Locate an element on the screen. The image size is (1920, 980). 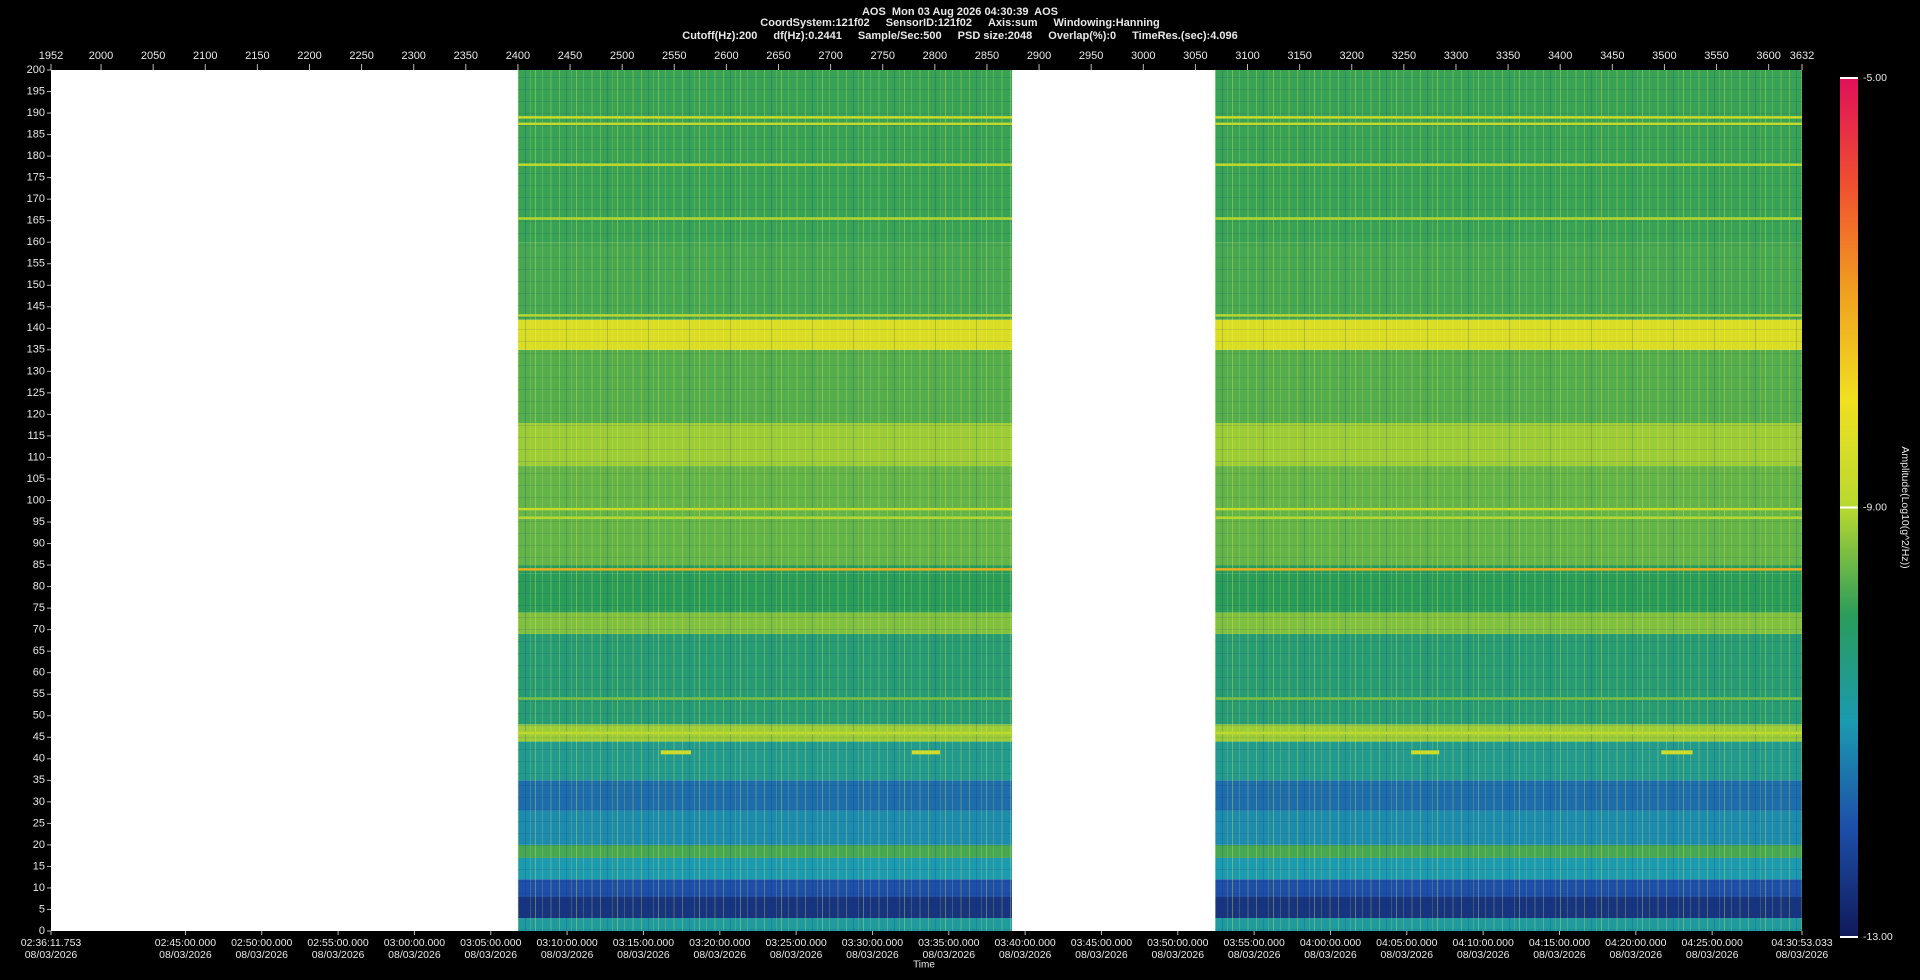
x2-tick-label: 02:36:11.753 is located at coordinates (51, 943).